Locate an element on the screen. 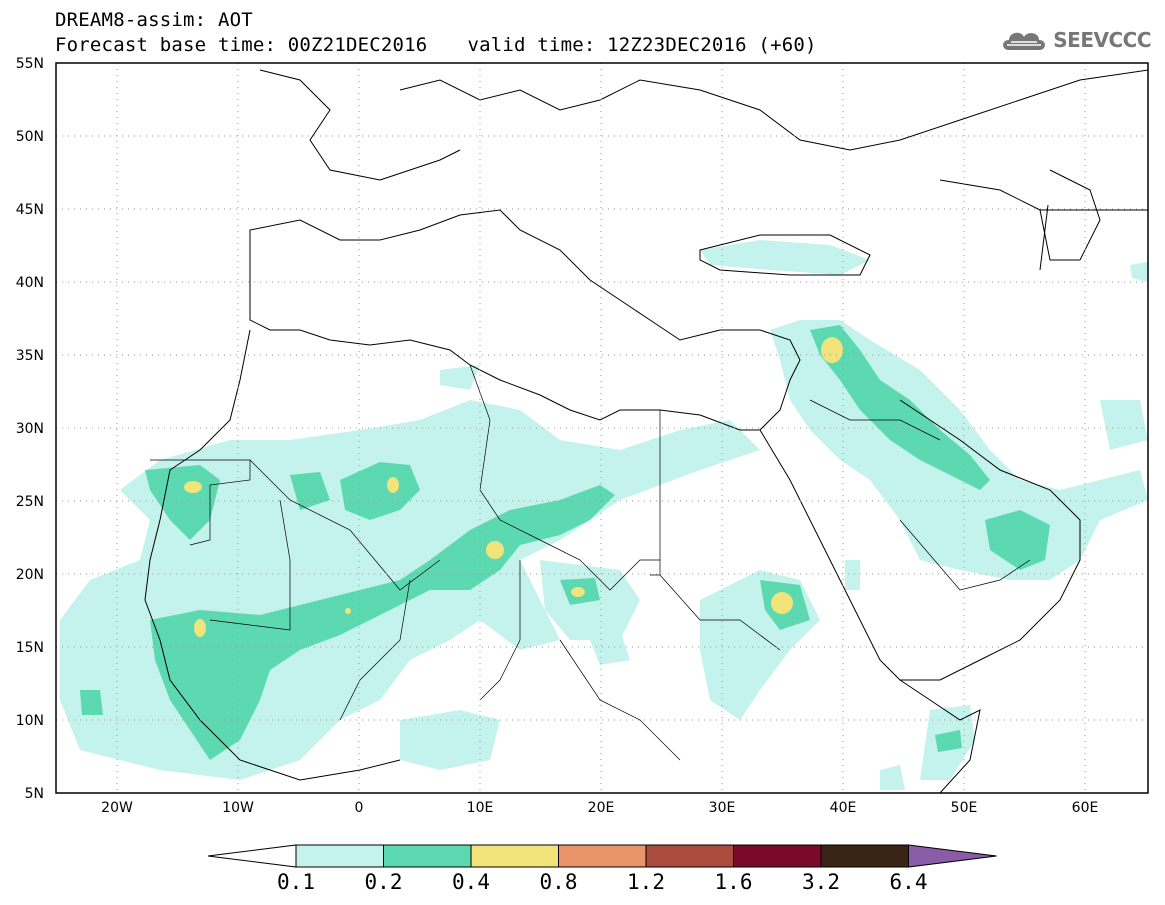 This screenshot has height=905, width=1165. lat-tick-label: 55N is located at coordinates (30, 64).